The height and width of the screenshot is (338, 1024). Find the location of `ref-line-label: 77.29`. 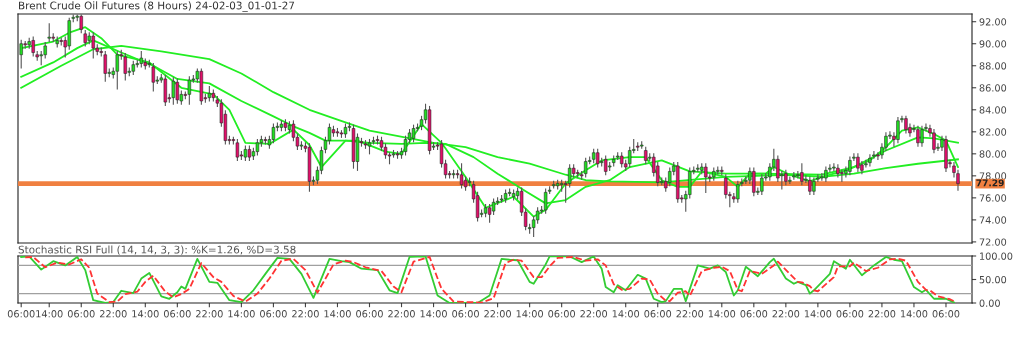

ref-line-label: 77.29 is located at coordinates (990, 183).